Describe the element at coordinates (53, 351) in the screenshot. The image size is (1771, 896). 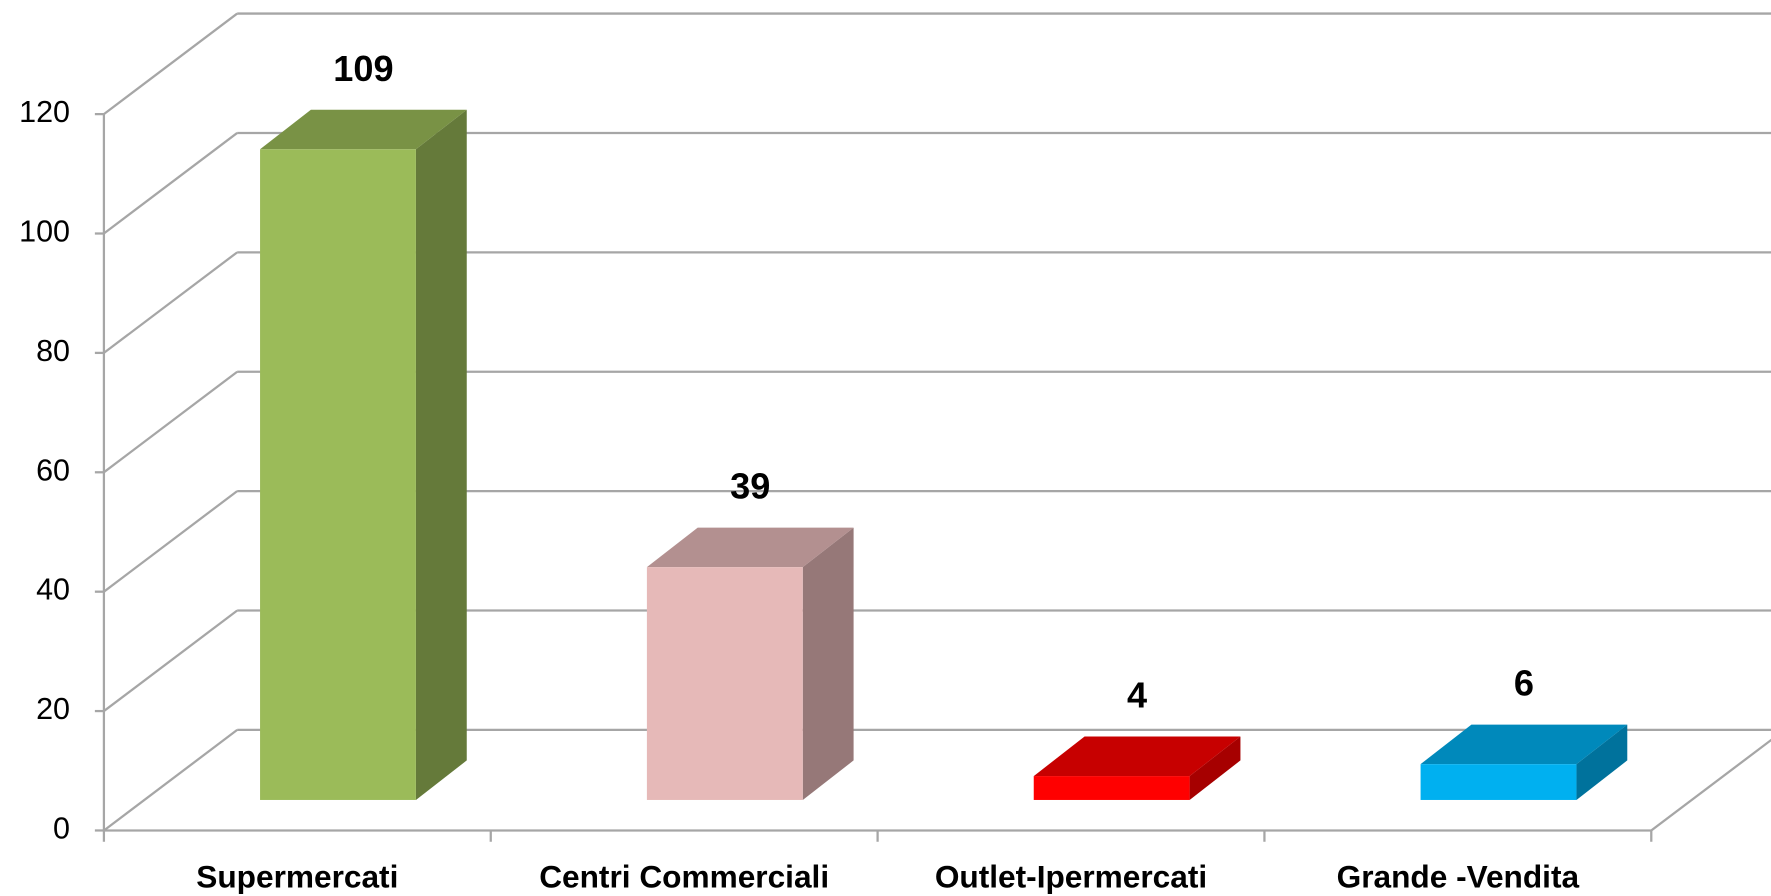
I see `y-tick-label: 80` at that location.